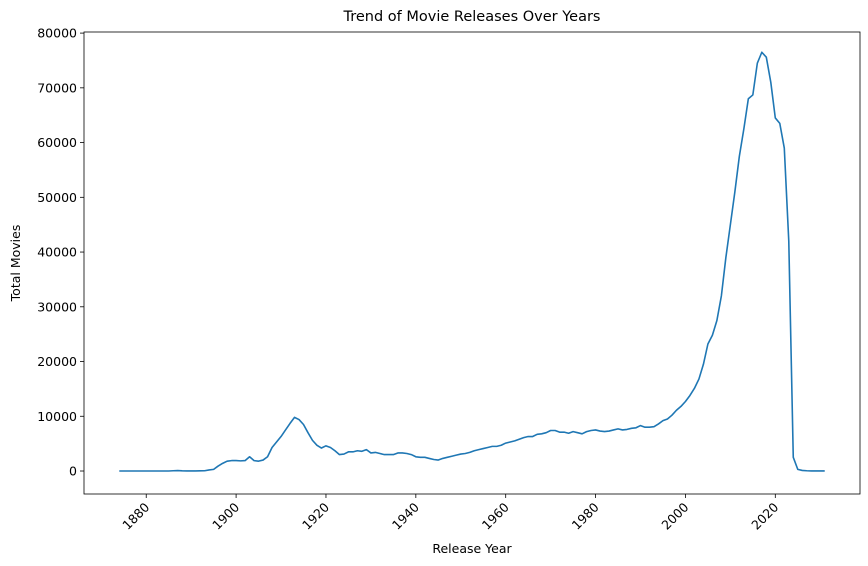  Describe the element at coordinates (315, 515) in the screenshot. I see `x-tick-label: 1920` at that location.